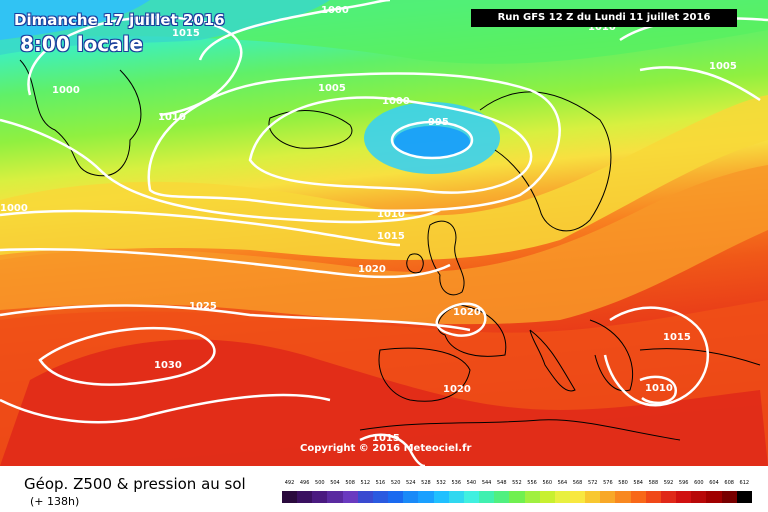 The width and height of the screenshot is (768, 512). Describe the element at coordinates (668, 483) in the screenshot. I see `scale-label: 592` at that location.